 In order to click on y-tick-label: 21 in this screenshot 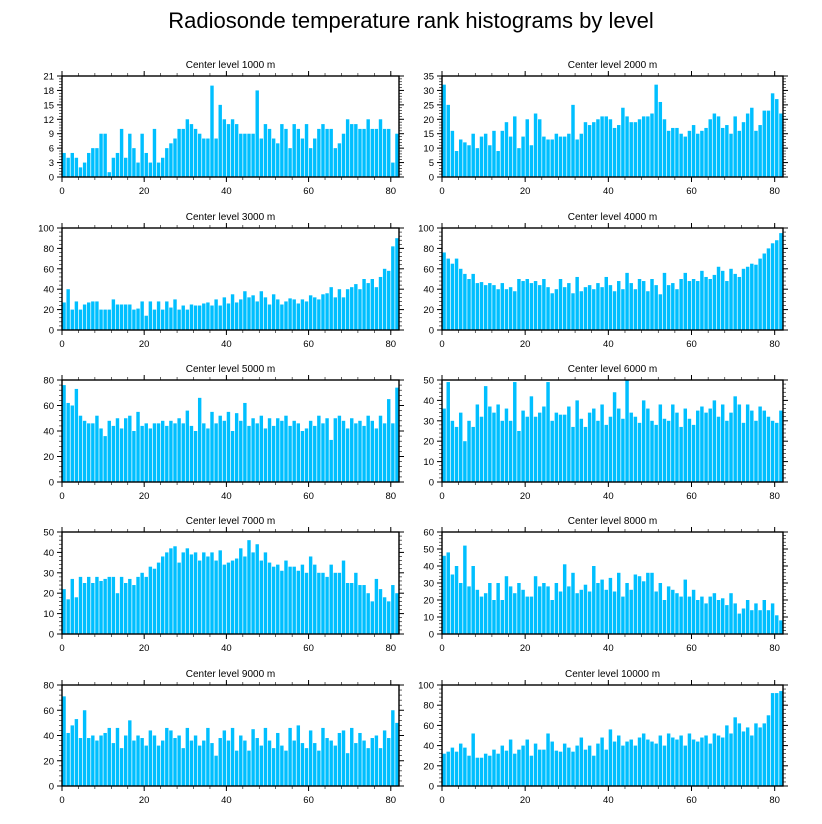, I will do `click(48, 77)`.